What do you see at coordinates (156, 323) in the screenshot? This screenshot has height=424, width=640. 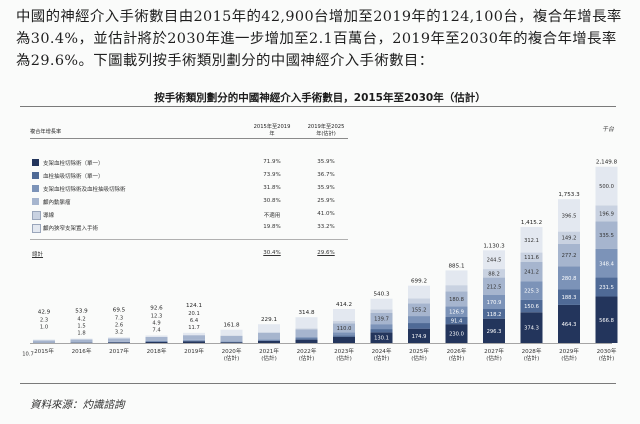 I see `segment-label: 4.9` at bounding box center [156, 323].